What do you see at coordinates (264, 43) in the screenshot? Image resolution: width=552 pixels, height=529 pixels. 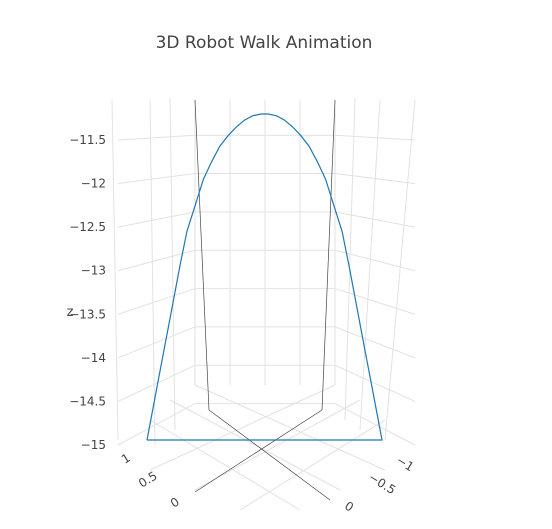 I see `chart-title: 3D Robot Walk Animation` at bounding box center [264, 43].